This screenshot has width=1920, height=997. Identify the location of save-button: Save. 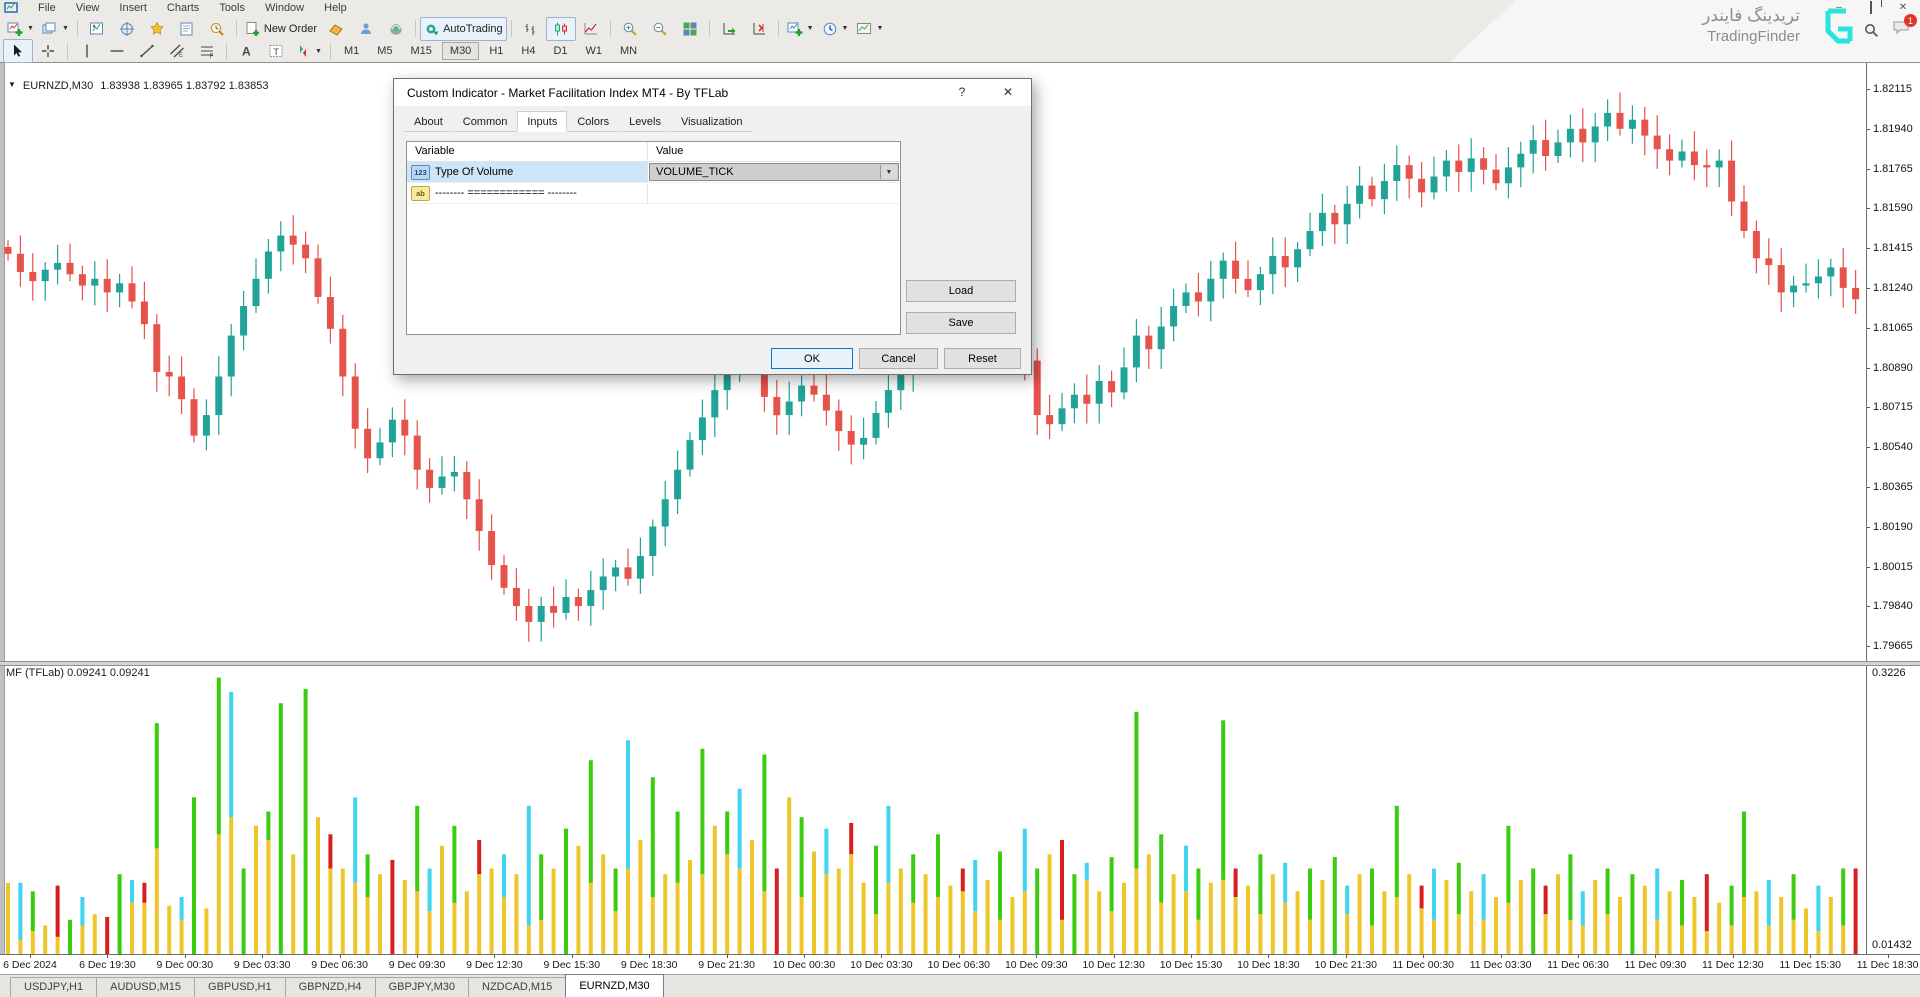
(961, 323).